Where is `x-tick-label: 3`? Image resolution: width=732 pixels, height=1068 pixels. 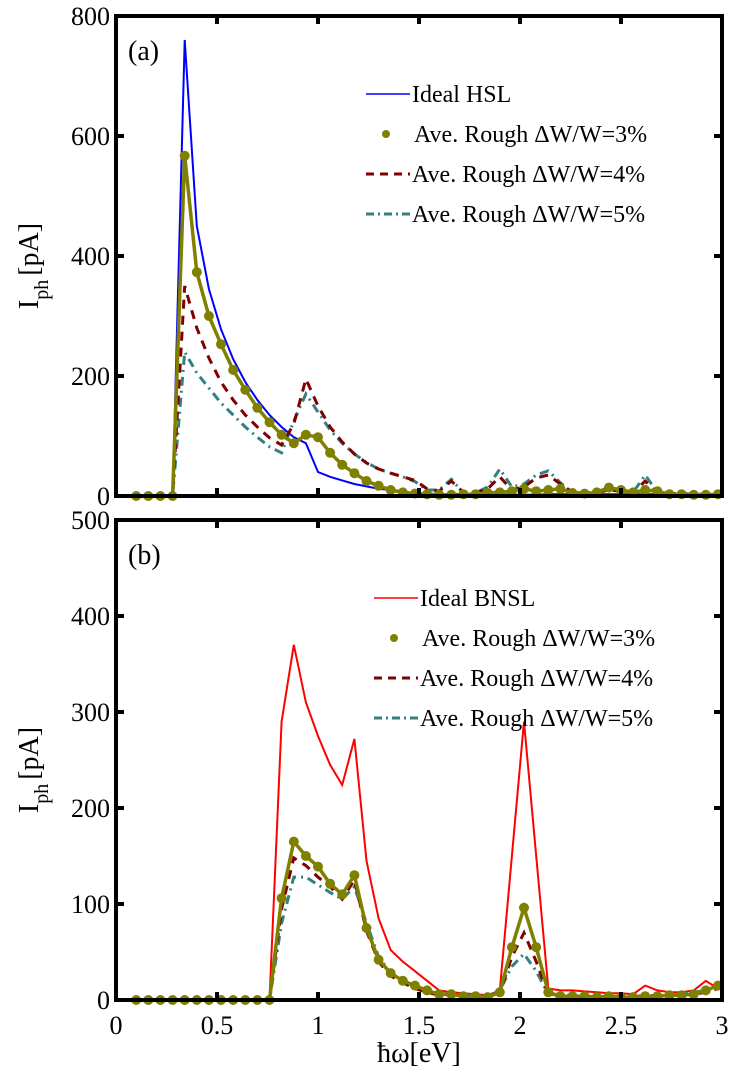 x-tick-label: 3 is located at coordinates (722, 1025).